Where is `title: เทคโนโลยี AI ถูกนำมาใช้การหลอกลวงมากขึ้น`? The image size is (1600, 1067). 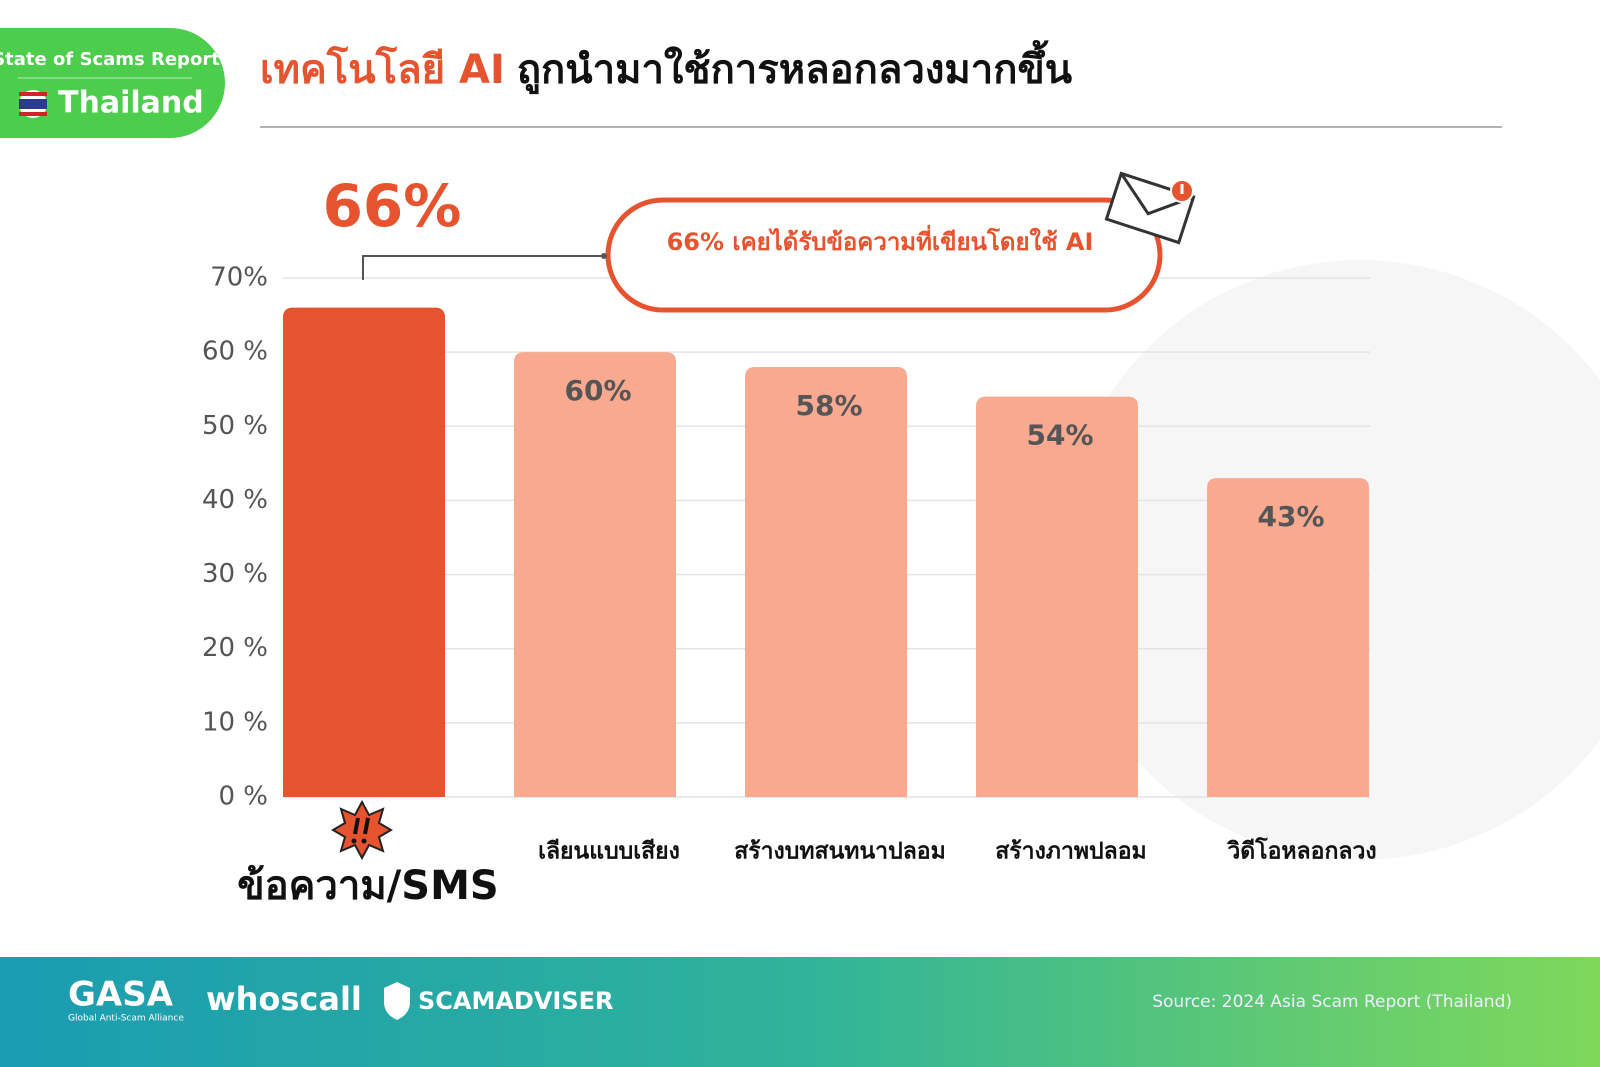
title: เทคโนโลยี AI ถูกนำมาใช้การหลอกลวงมากขึ้น is located at coordinates (666, 67).